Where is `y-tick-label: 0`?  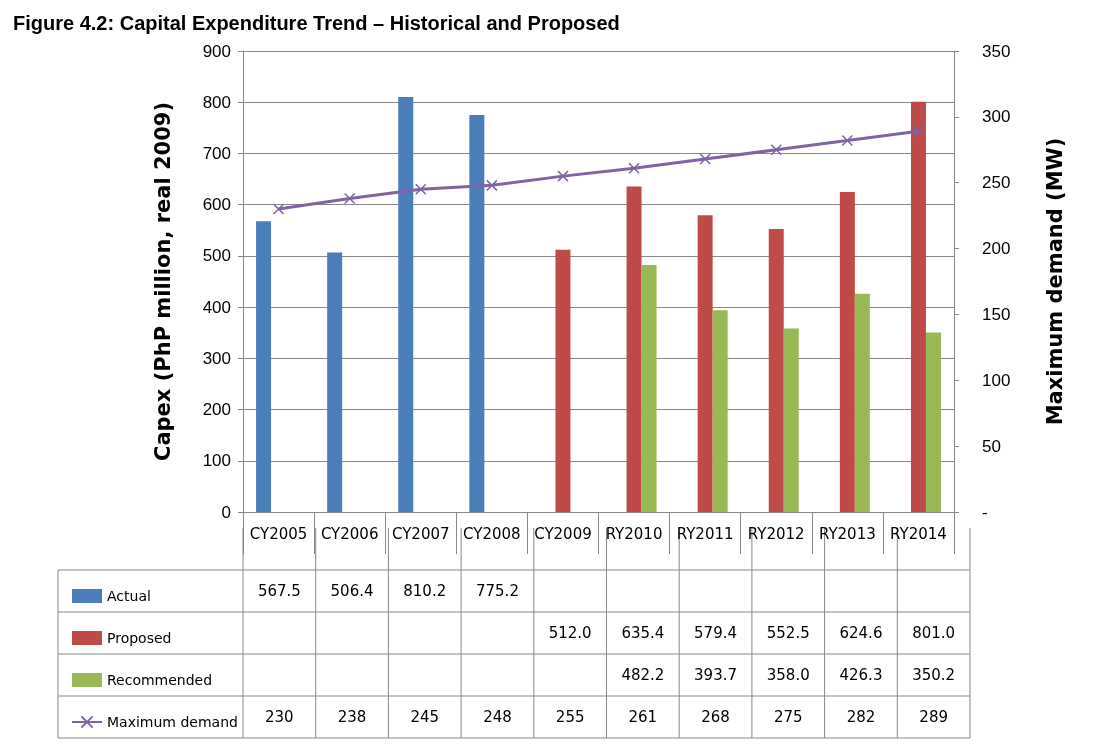 y-tick-label: 0 is located at coordinates (226, 512).